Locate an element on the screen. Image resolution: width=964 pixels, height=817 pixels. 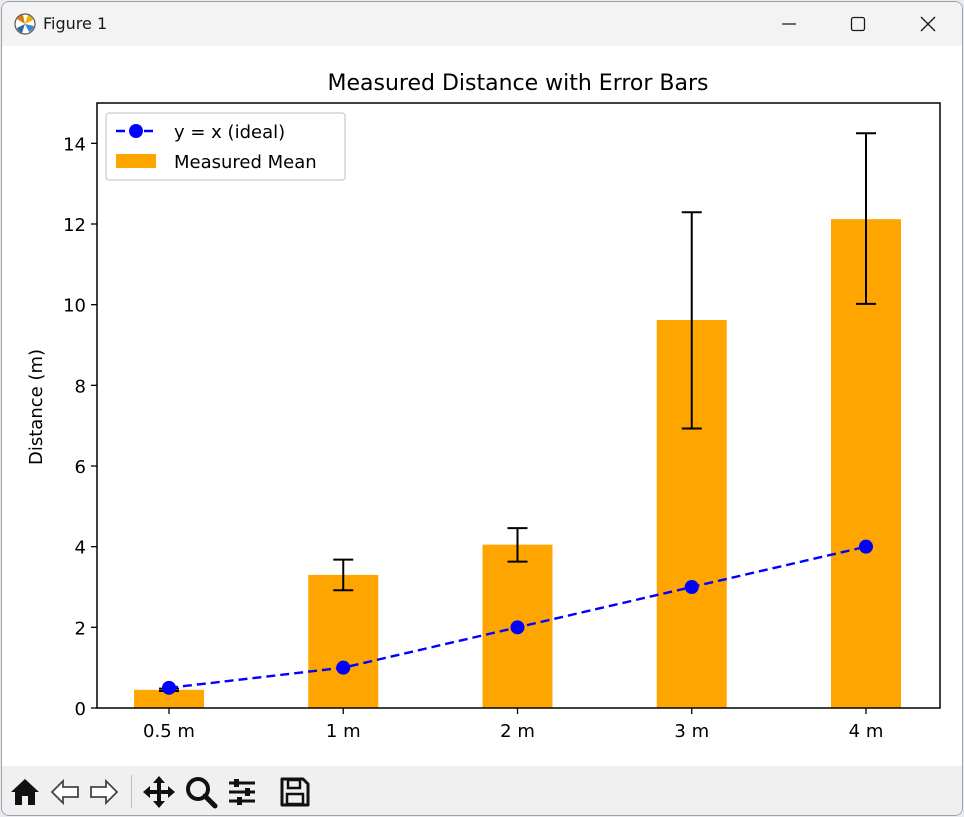
configure-subplots-button is located at coordinates (242, 792).